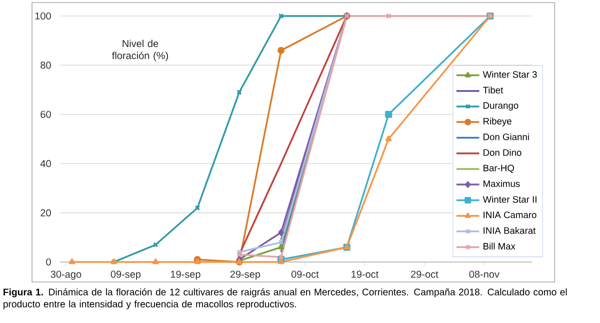  What do you see at coordinates (185, 275) in the screenshot?
I see `x-tick-label: 19-sep` at bounding box center [185, 275].